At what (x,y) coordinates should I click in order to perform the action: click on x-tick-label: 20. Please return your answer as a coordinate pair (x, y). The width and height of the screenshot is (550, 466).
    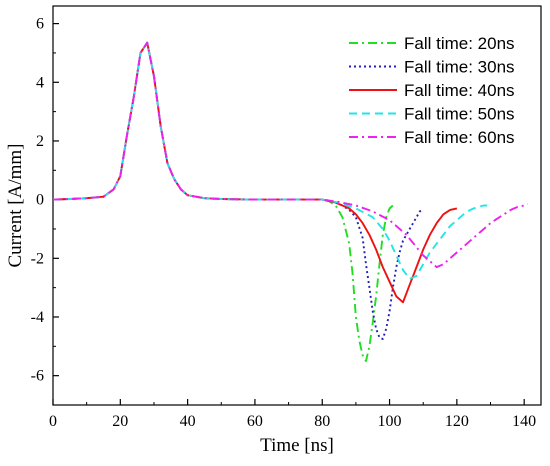
    Looking at the image, I should click on (120, 421).